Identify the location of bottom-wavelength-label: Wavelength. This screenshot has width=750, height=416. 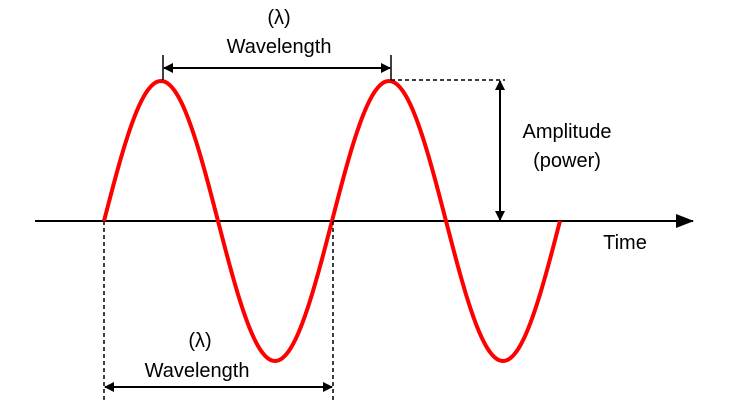
(197, 371).